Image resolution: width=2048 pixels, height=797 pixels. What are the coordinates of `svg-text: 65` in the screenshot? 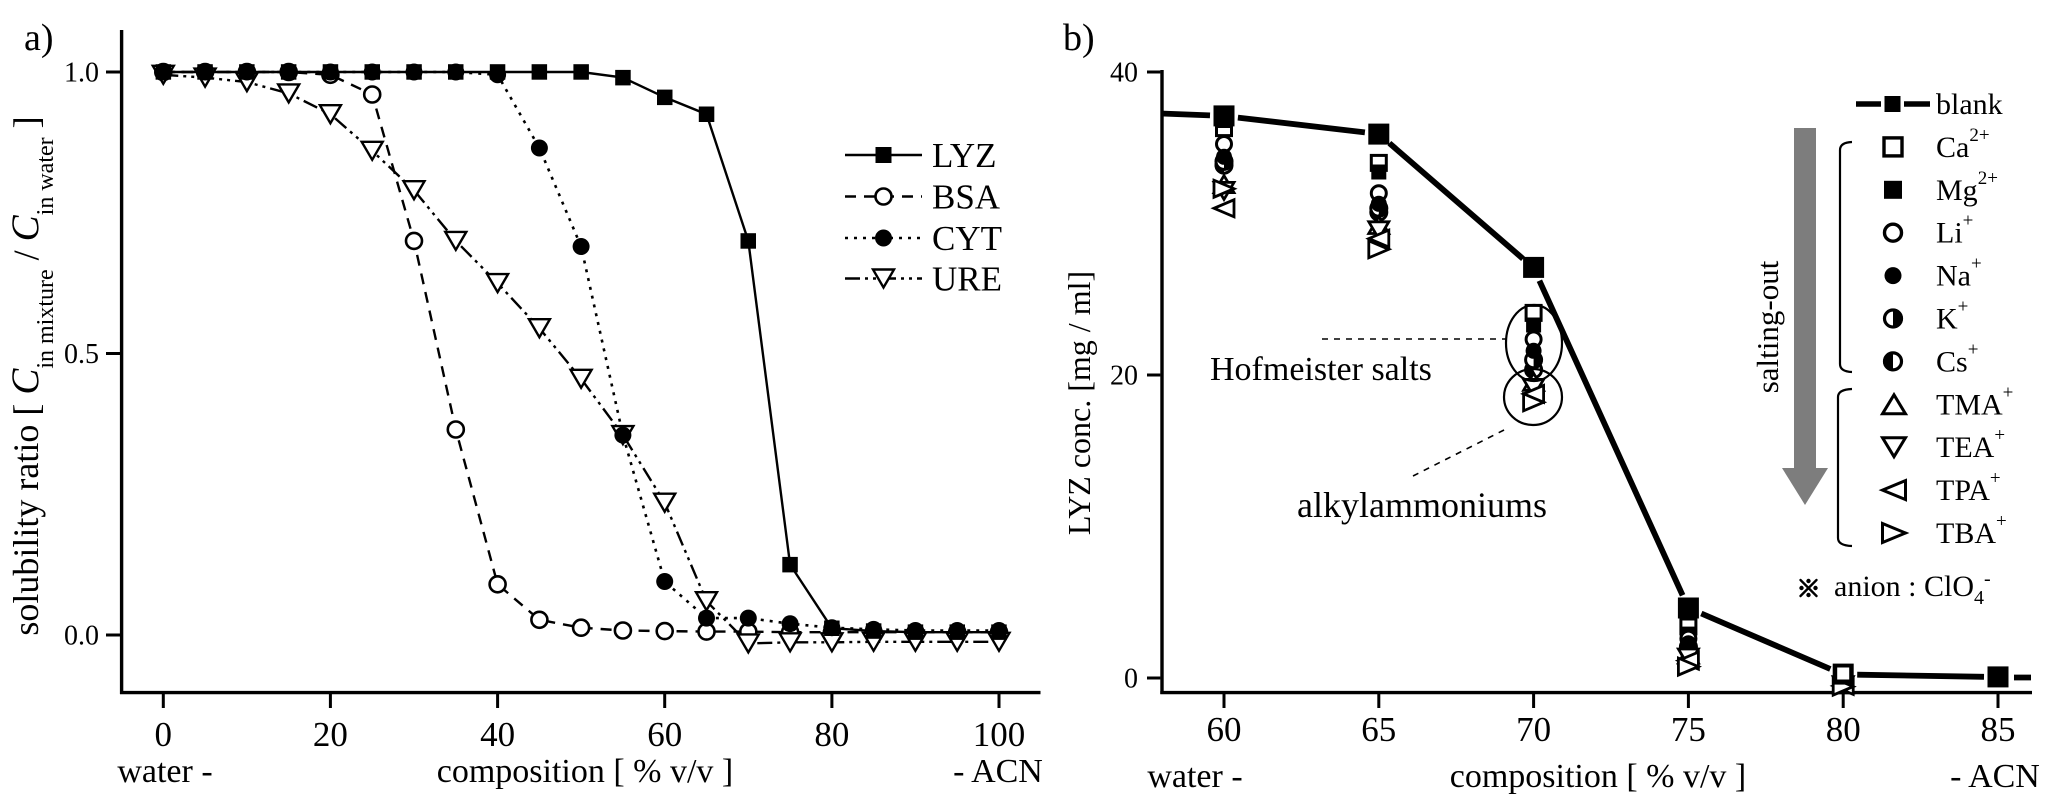 It's located at (1378, 729).